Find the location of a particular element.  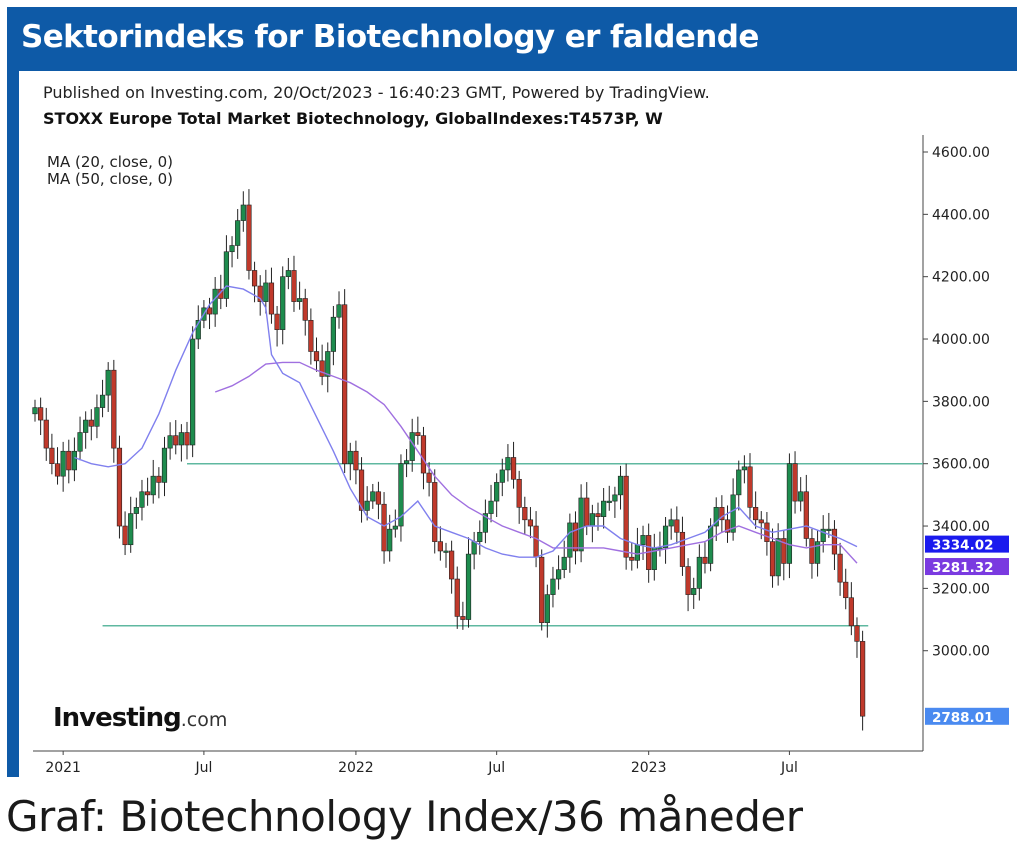

y-tick-label: 3200.00 is located at coordinates (961, 589).